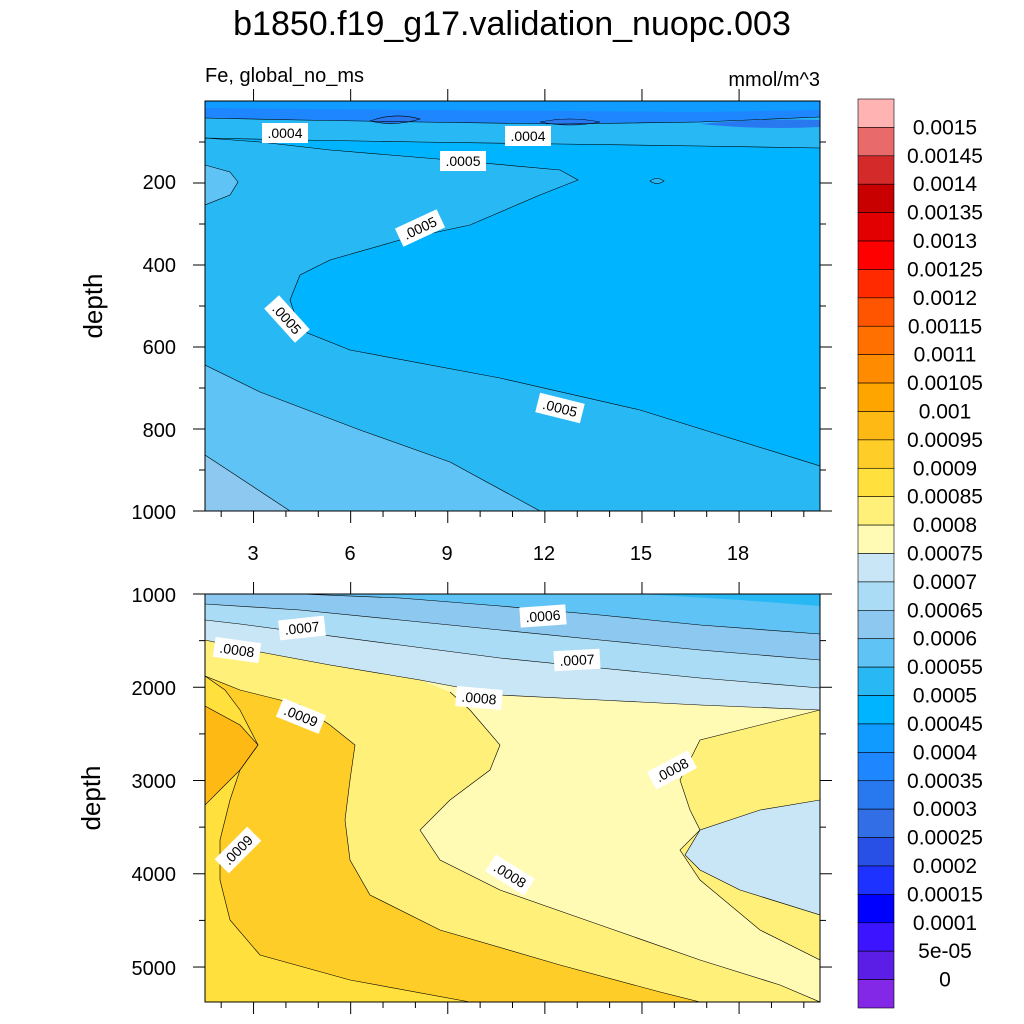 The image size is (1024, 1024). What do you see at coordinates (154, 689) in the screenshot?
I see `y-tick-label: 2000` at bounding box center [154, 689].